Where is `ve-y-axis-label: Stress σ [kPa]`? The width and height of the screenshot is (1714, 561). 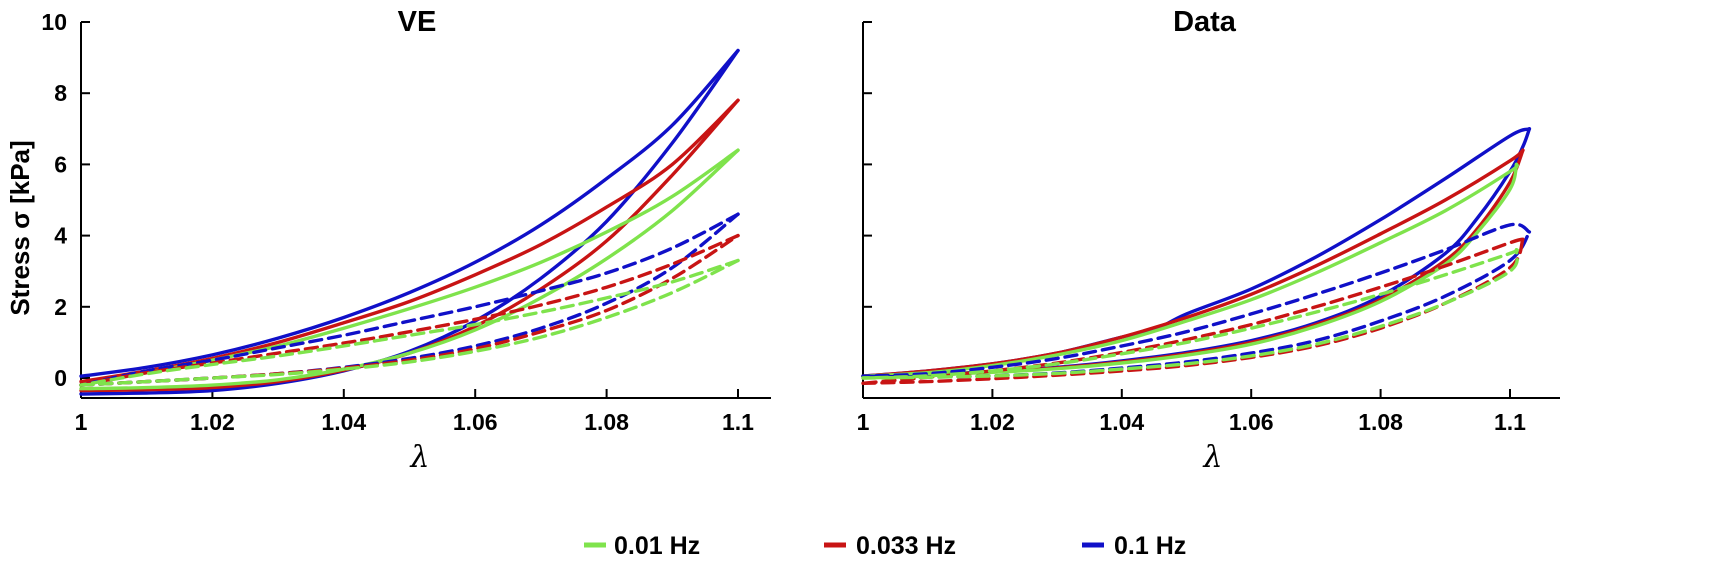 ve-y-axis-label: Stress σ [kPa] is located at coordinates (20, 227).